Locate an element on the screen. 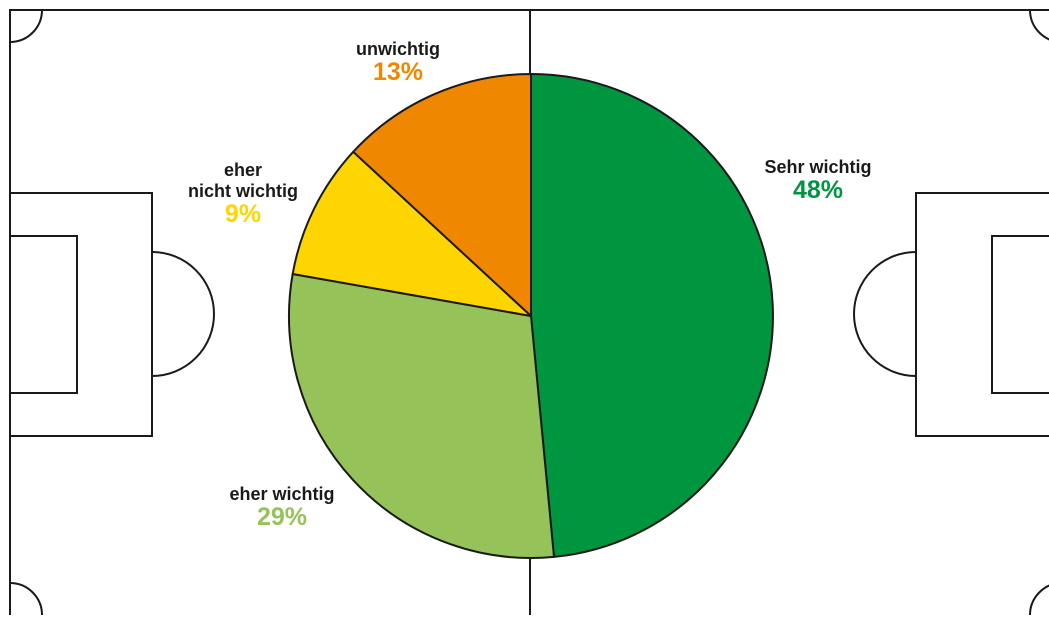 The width and height of the screenshot is (1049, 620). slice-label-eher-nicht-wichtig-line-2: nicht wichtig is located at coordinates (243, 191).